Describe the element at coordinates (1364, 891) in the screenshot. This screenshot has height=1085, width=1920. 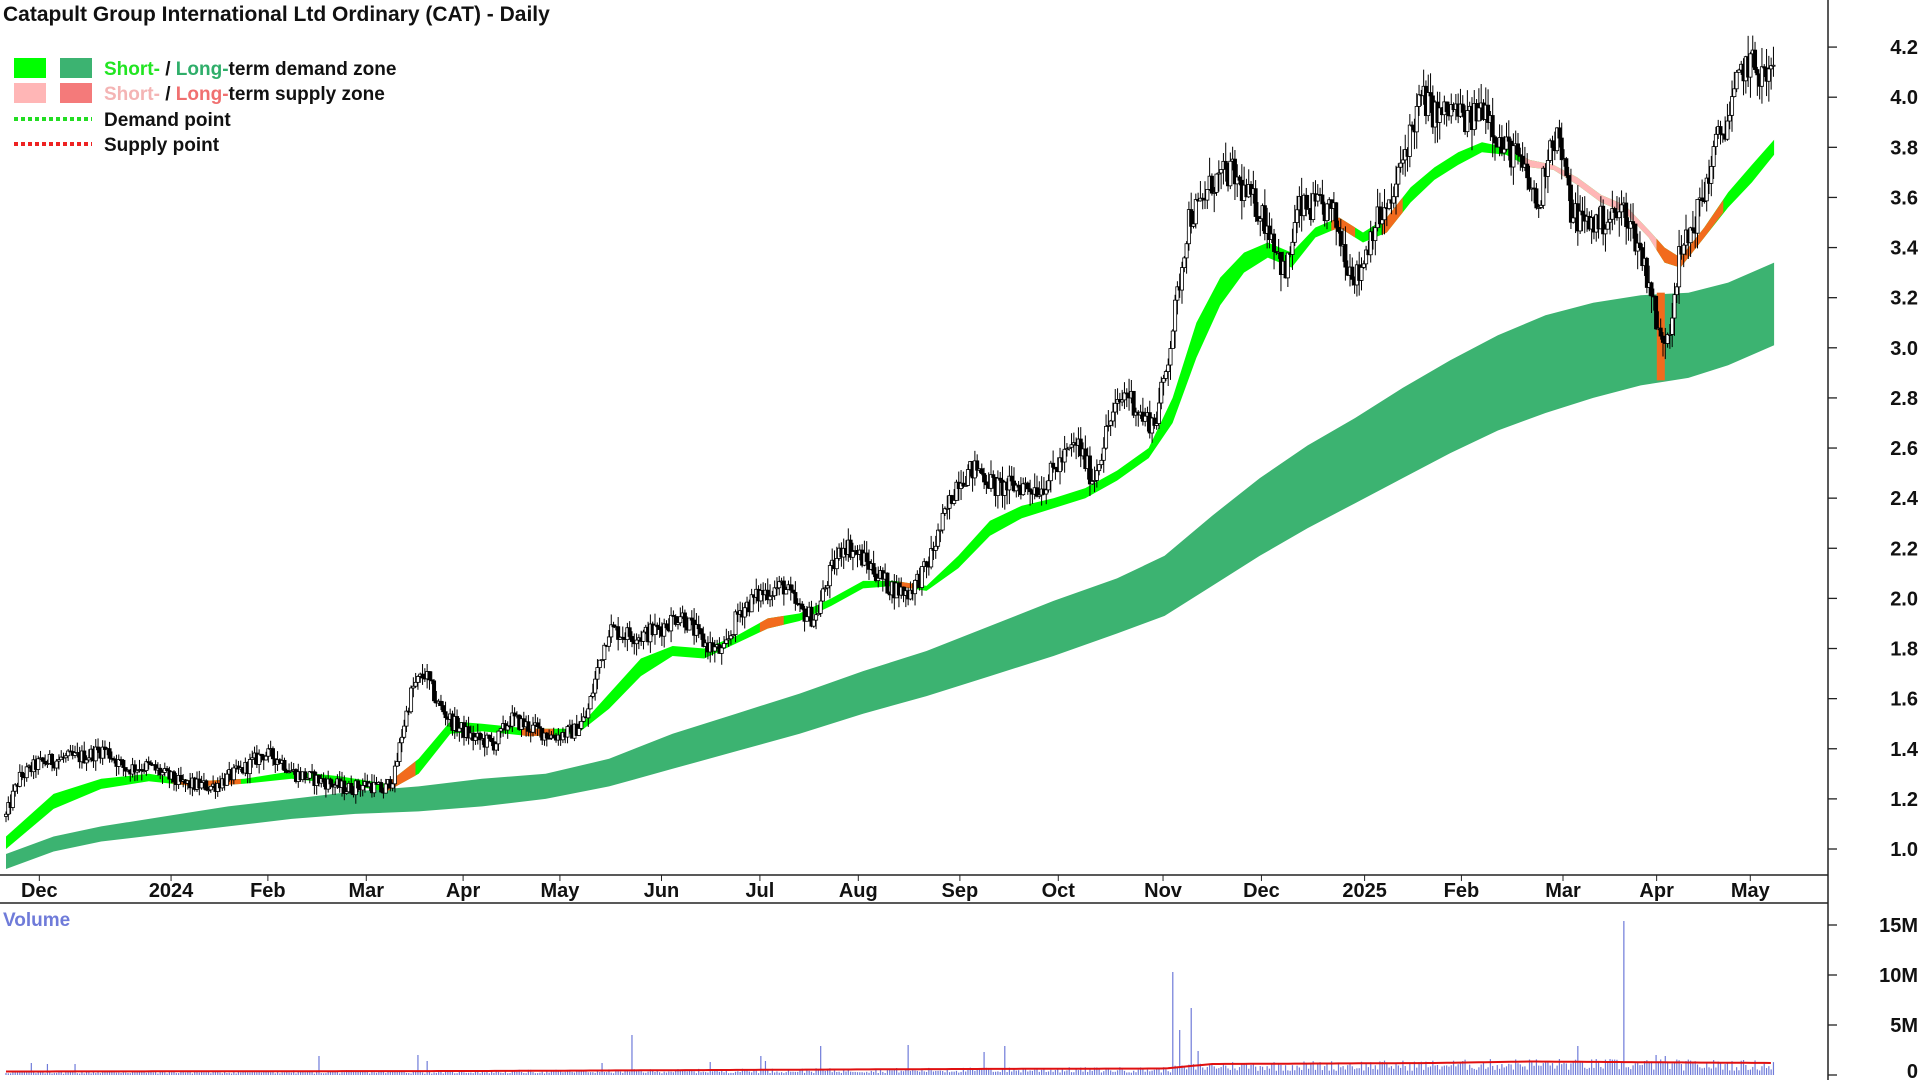
I see `time-tick-label: 2025` at that location.